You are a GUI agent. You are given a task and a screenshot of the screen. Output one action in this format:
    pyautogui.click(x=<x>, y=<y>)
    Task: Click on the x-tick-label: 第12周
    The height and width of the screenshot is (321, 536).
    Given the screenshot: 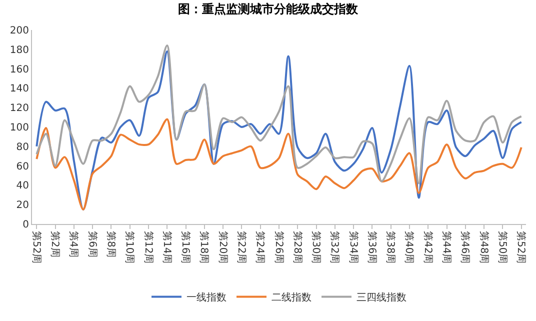 What is the action you would take?
    pyautogui.click(x=148, y=247)
    